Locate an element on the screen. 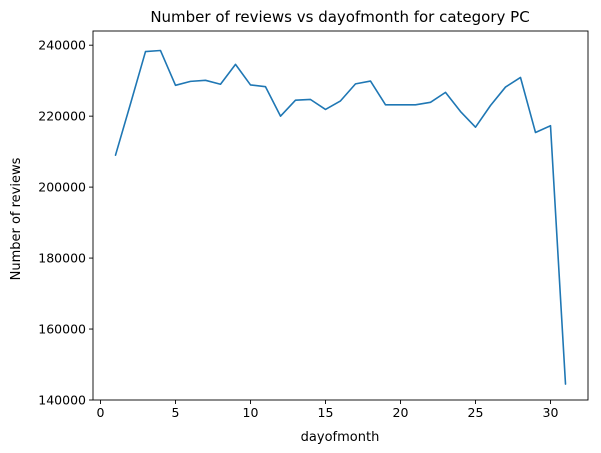 Image resolution: width=601 pixels, height=453 pixels. x-tick-label: 0 is located at coordinates (101, 412).